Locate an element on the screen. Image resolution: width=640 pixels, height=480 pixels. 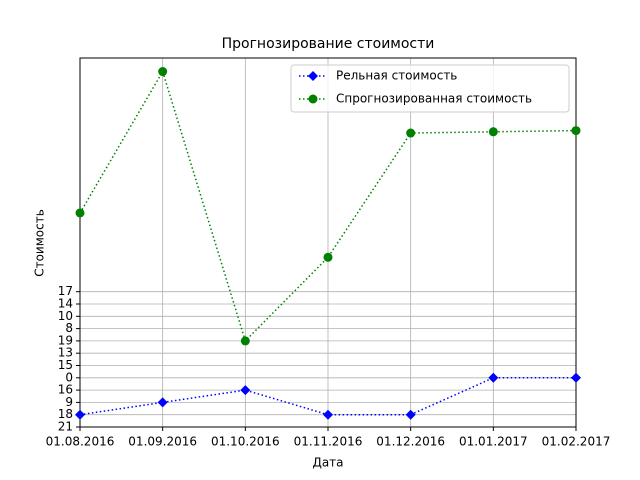
y-tick-label: 10 is located at coordinates (65, 316).